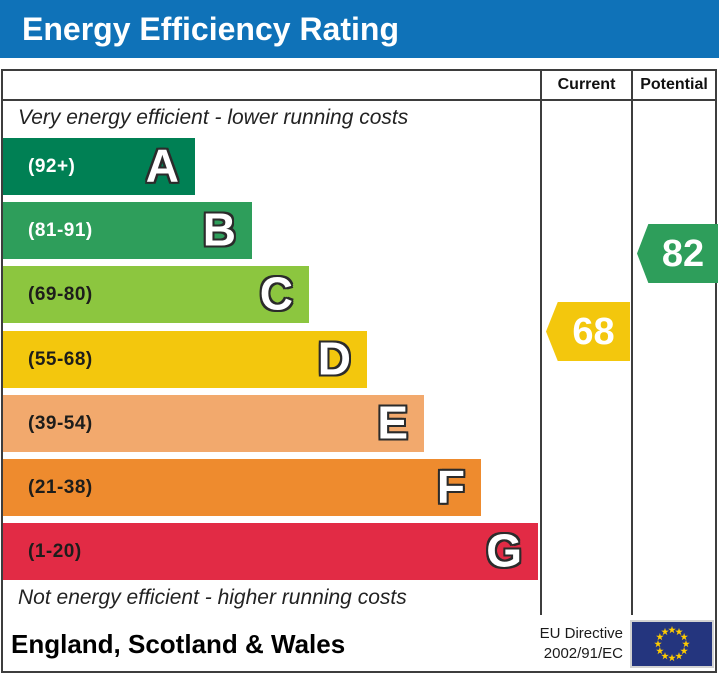 The width and height of the screenshot is (719, 675). I want to click on page-title: Energy Efficiency Rating, so click(210, 28).